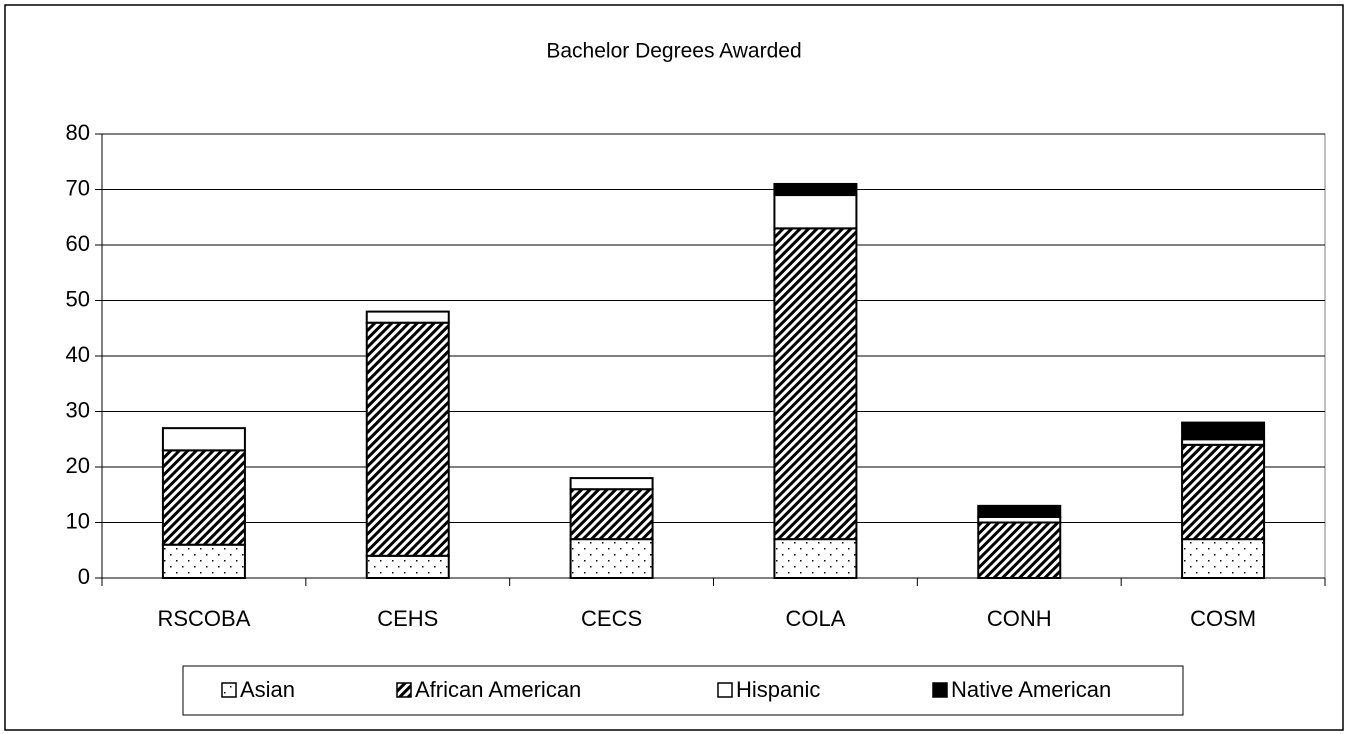 The width and height of the screenshot is (1348, 734). What do you see at coordinates (407, 618) in the screenshot?
I see `x-tick-label: CEHS` at bounding box center [407, 618].